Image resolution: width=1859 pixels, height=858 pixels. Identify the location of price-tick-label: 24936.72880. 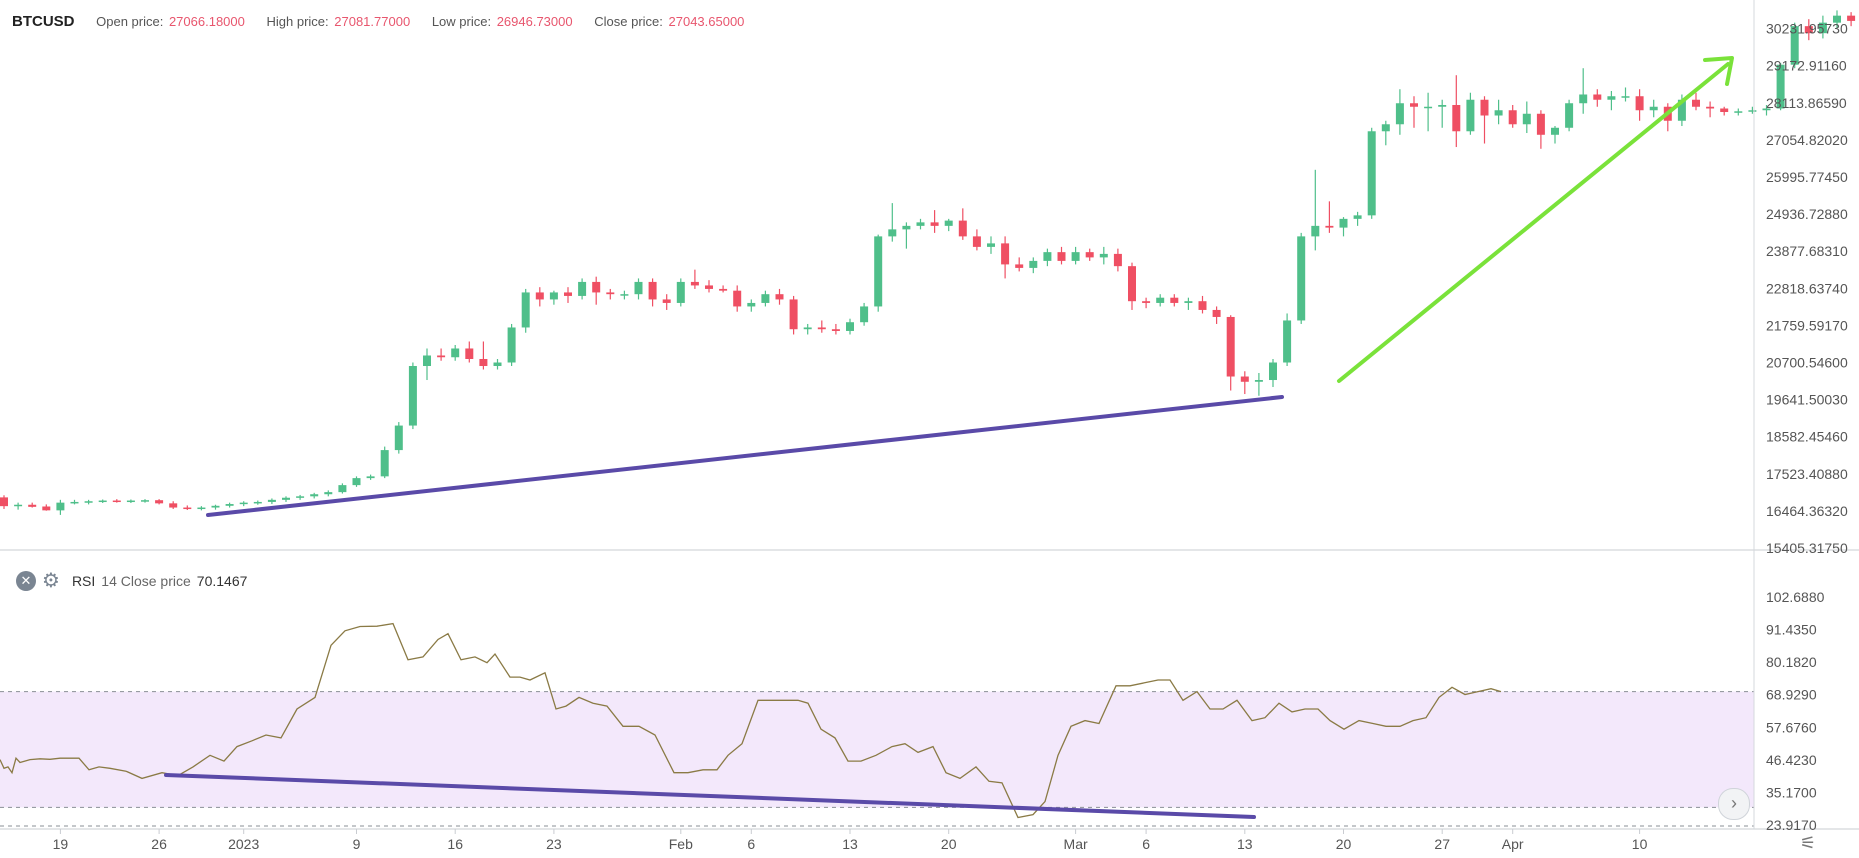
(1807, 214).